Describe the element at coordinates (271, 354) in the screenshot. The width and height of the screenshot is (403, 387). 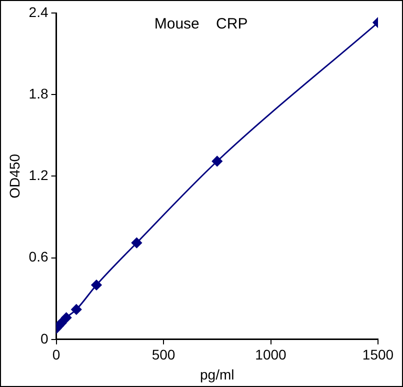
I see `x-tick-label: 1000` at that location.